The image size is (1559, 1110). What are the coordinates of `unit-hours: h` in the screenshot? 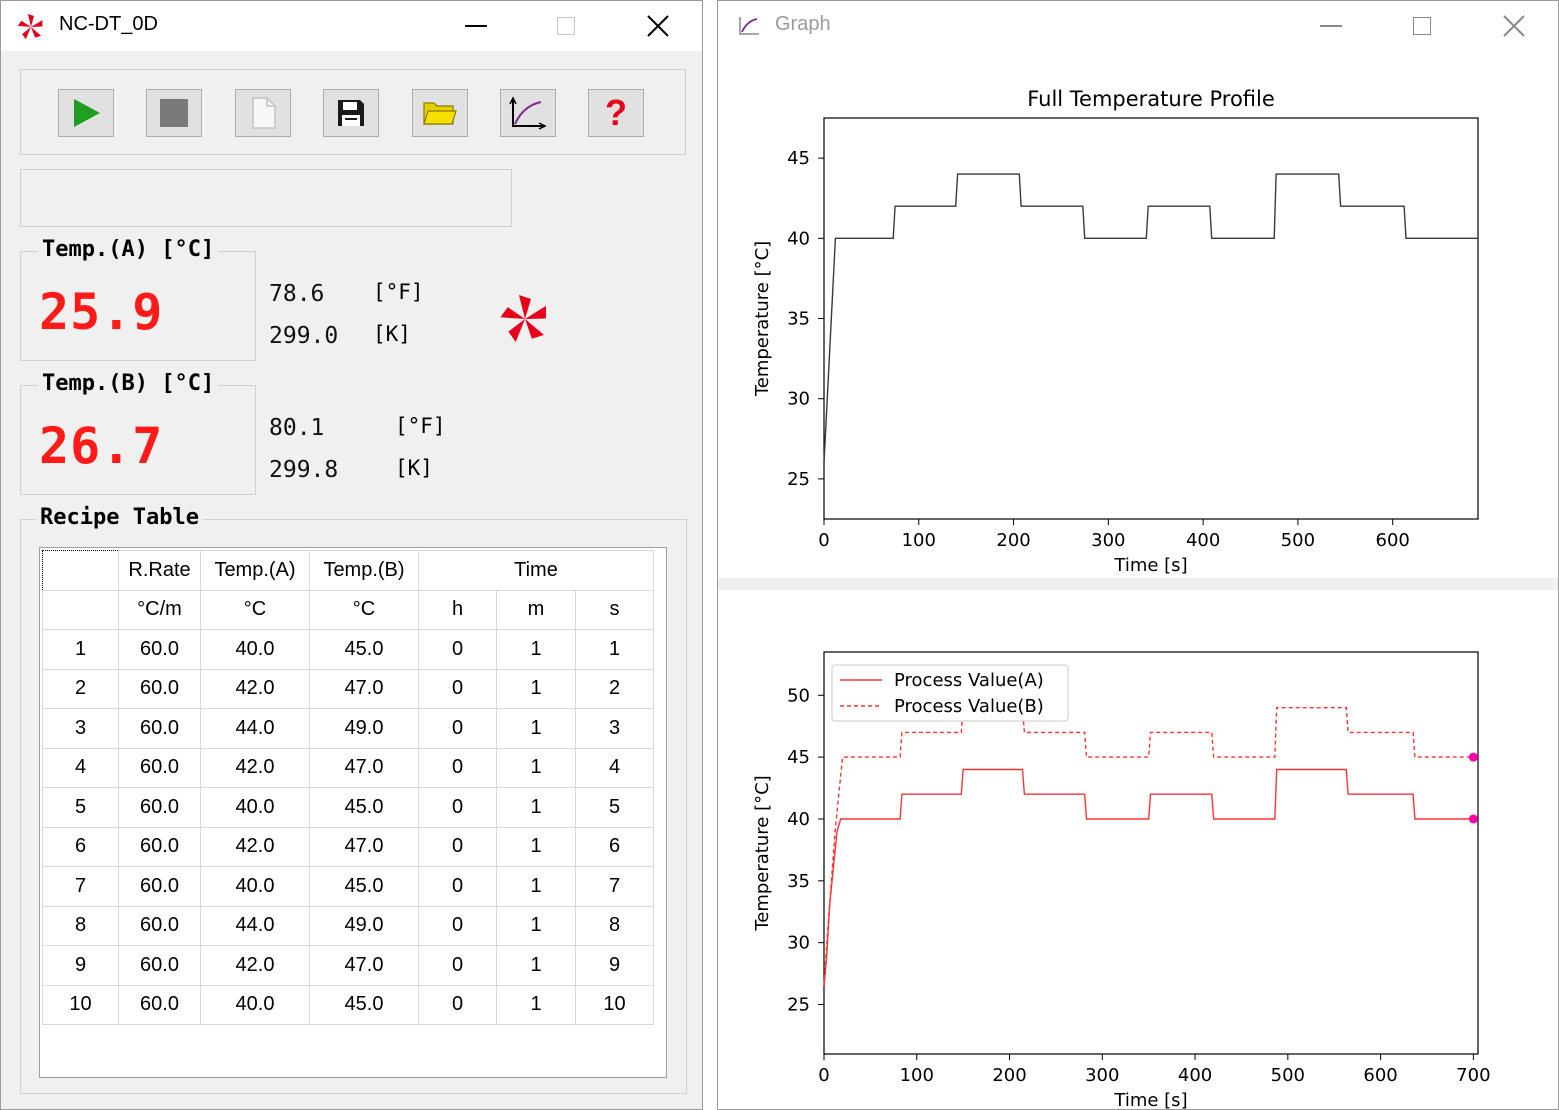 It's located at (457, 609).